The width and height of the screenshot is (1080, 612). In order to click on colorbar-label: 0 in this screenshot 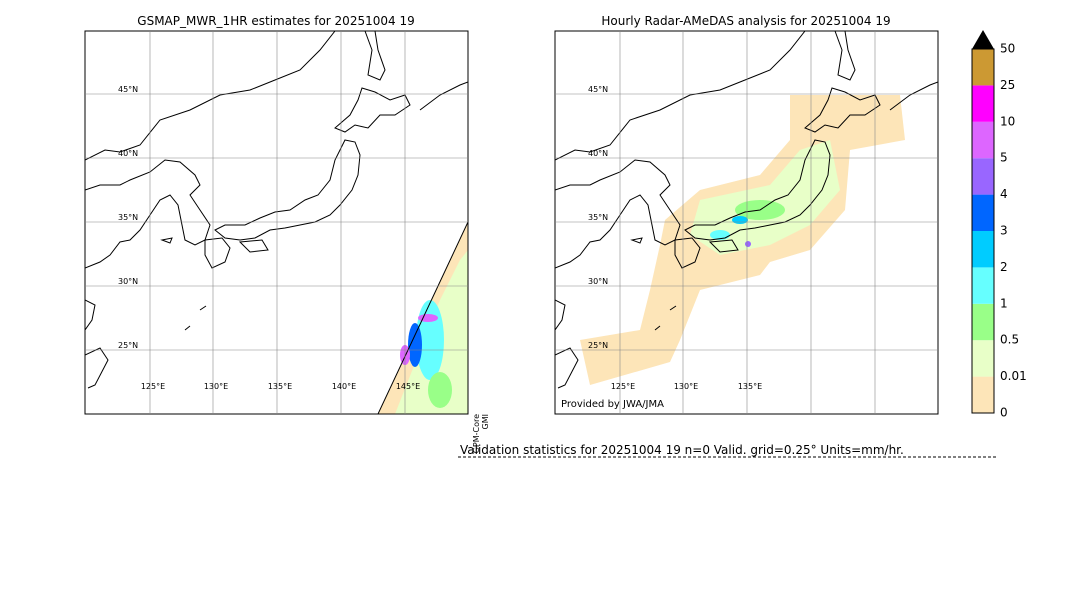, I will do `click(1004, 413)`.